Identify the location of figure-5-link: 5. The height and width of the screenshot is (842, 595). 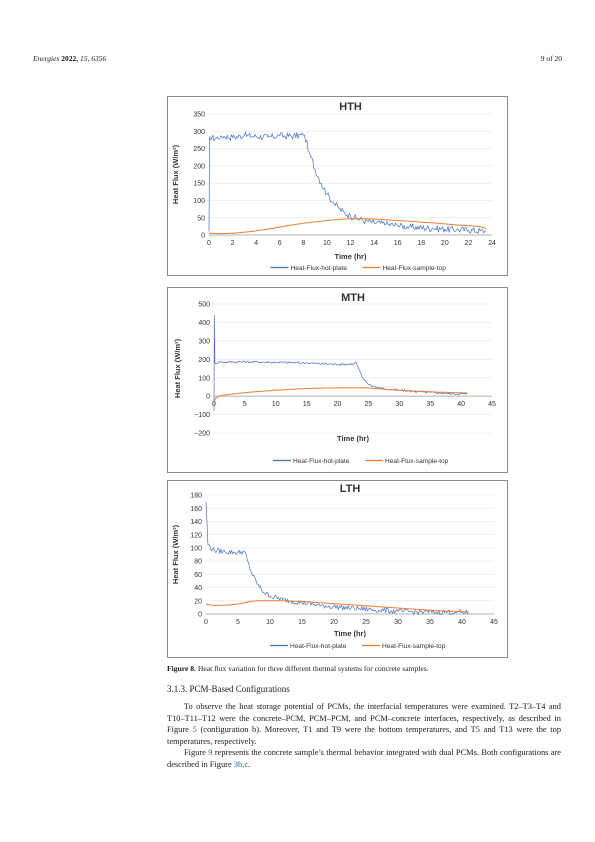
(194, 730).